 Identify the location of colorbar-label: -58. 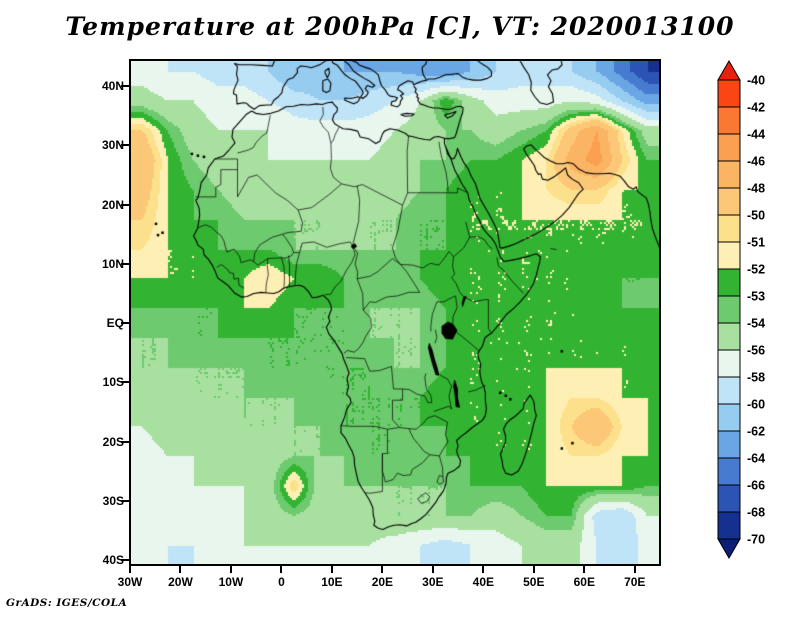
(756, 378).